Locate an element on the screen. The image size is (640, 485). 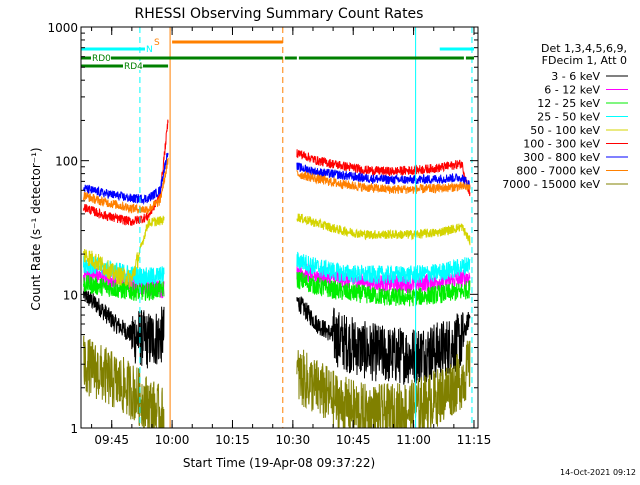
legend-label-7: 300 - 800 keV is located at coordinates (561, 157).